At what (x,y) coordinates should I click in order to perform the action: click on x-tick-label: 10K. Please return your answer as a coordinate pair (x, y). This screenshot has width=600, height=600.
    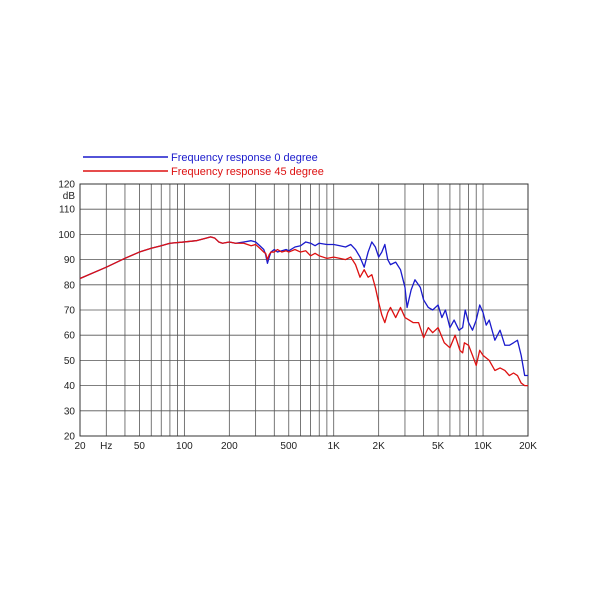
    Looking at the image, I should click on (483, 446).